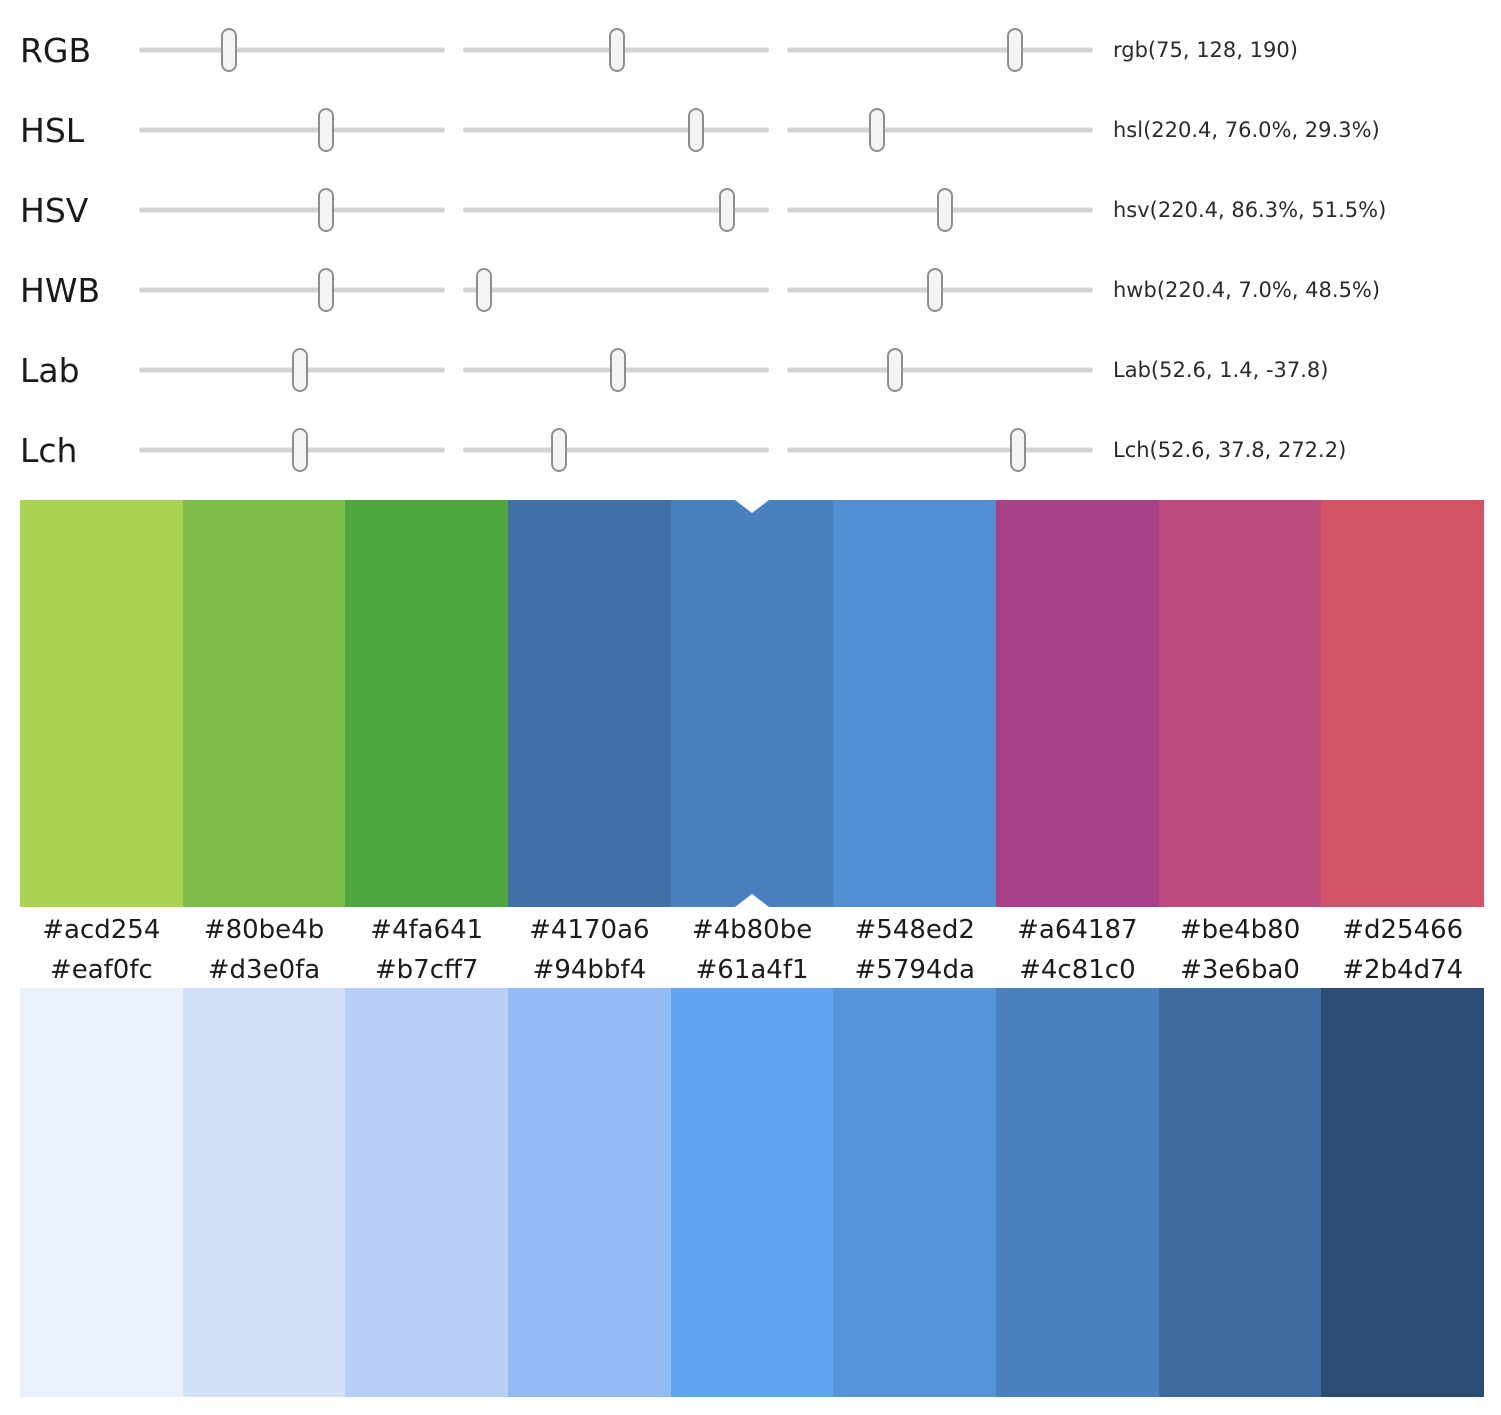  Describe the element at coordinates (1403, 929) in the screenshot. I see `hex-label: #d25466` at that location.